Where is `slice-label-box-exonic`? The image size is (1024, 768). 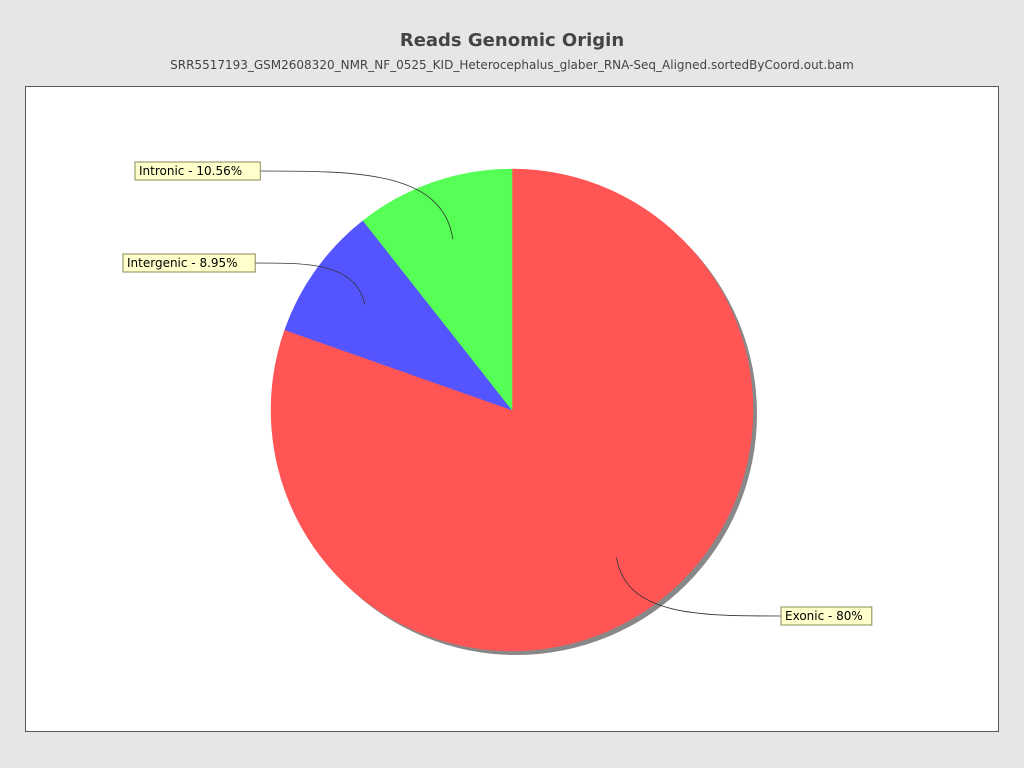
slice-label-box-exonic is located at coordinates (826, 616).